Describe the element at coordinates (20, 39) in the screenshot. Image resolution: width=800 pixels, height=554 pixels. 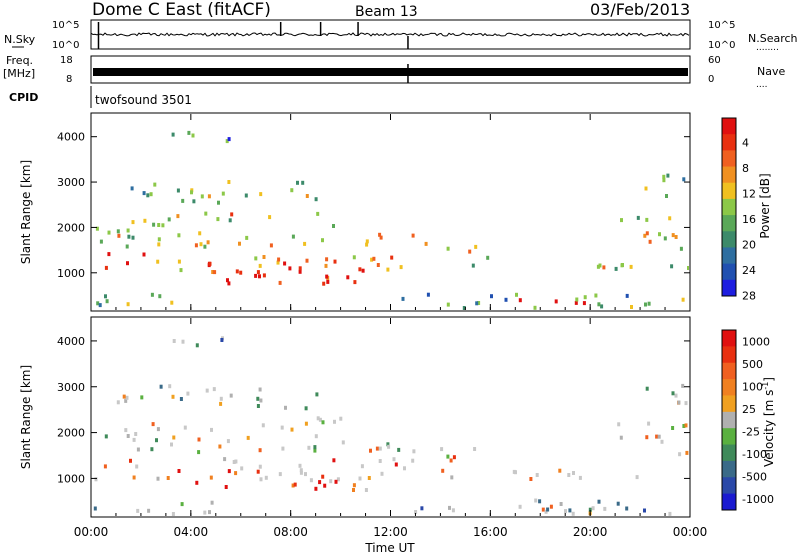
I see `nsky-label: N.Sky` at that location.